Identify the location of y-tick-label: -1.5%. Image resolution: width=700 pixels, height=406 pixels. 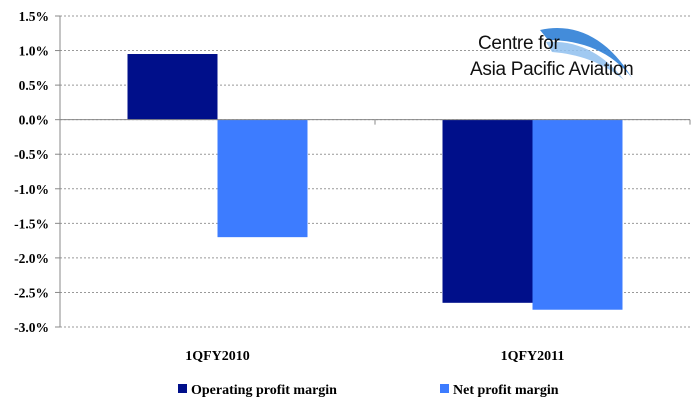
(31, 223).